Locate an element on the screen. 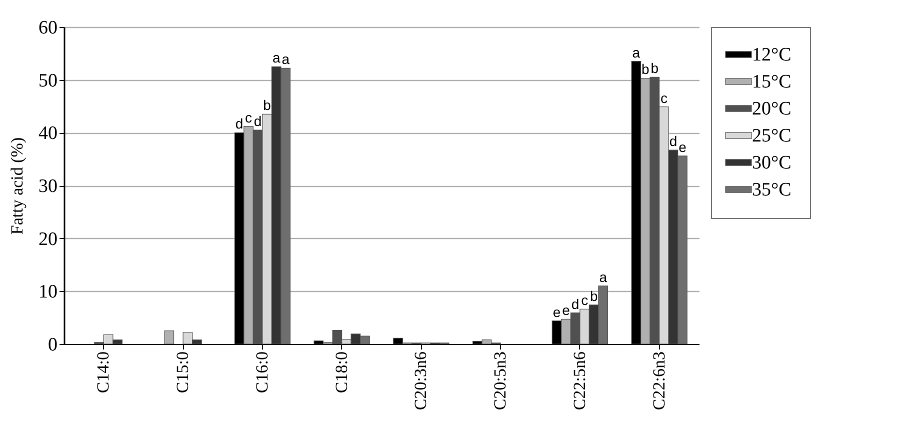  y-tick-label: 10 is located at coordinates (48, 292).